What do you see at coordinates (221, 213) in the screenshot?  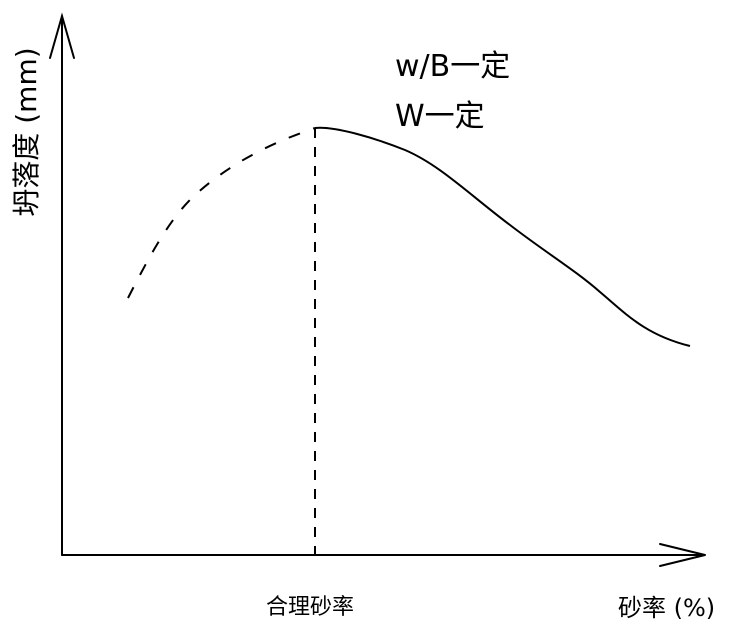 I see `curve-rising-dashed` at bounding box center [221, 213].